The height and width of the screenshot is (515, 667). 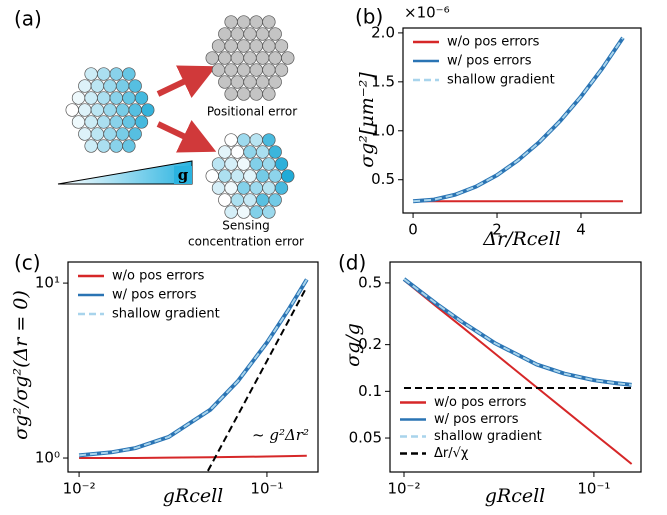 I want to click on y-axis-label: σg²[μm⁻²], so click(x=367, y=120).